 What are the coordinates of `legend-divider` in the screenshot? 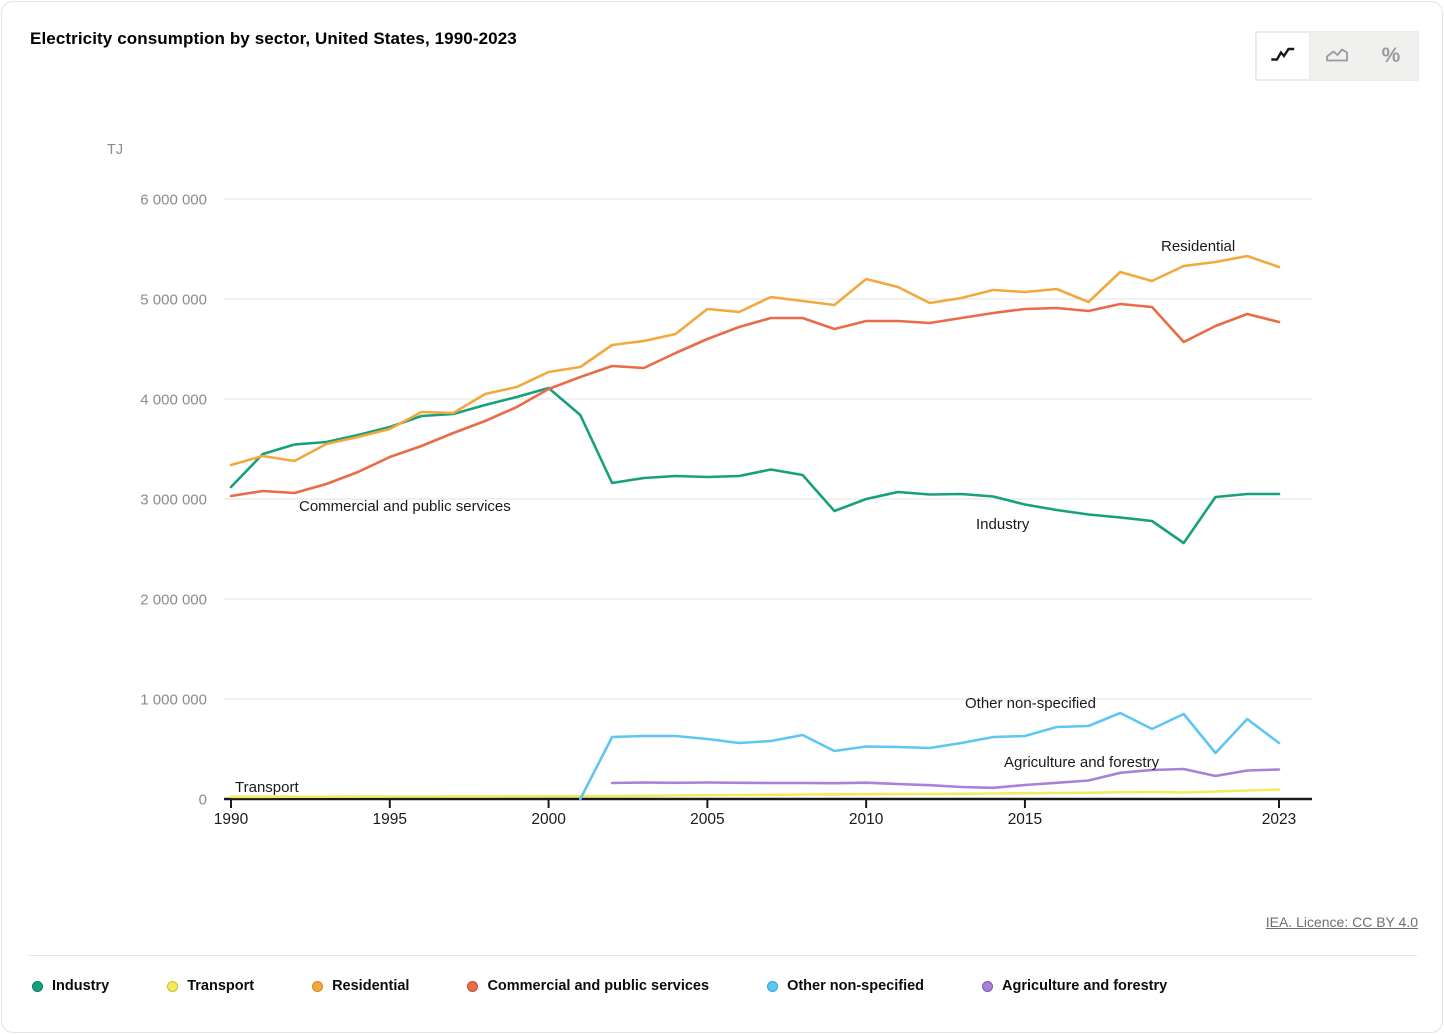 It's located at (723, 955).